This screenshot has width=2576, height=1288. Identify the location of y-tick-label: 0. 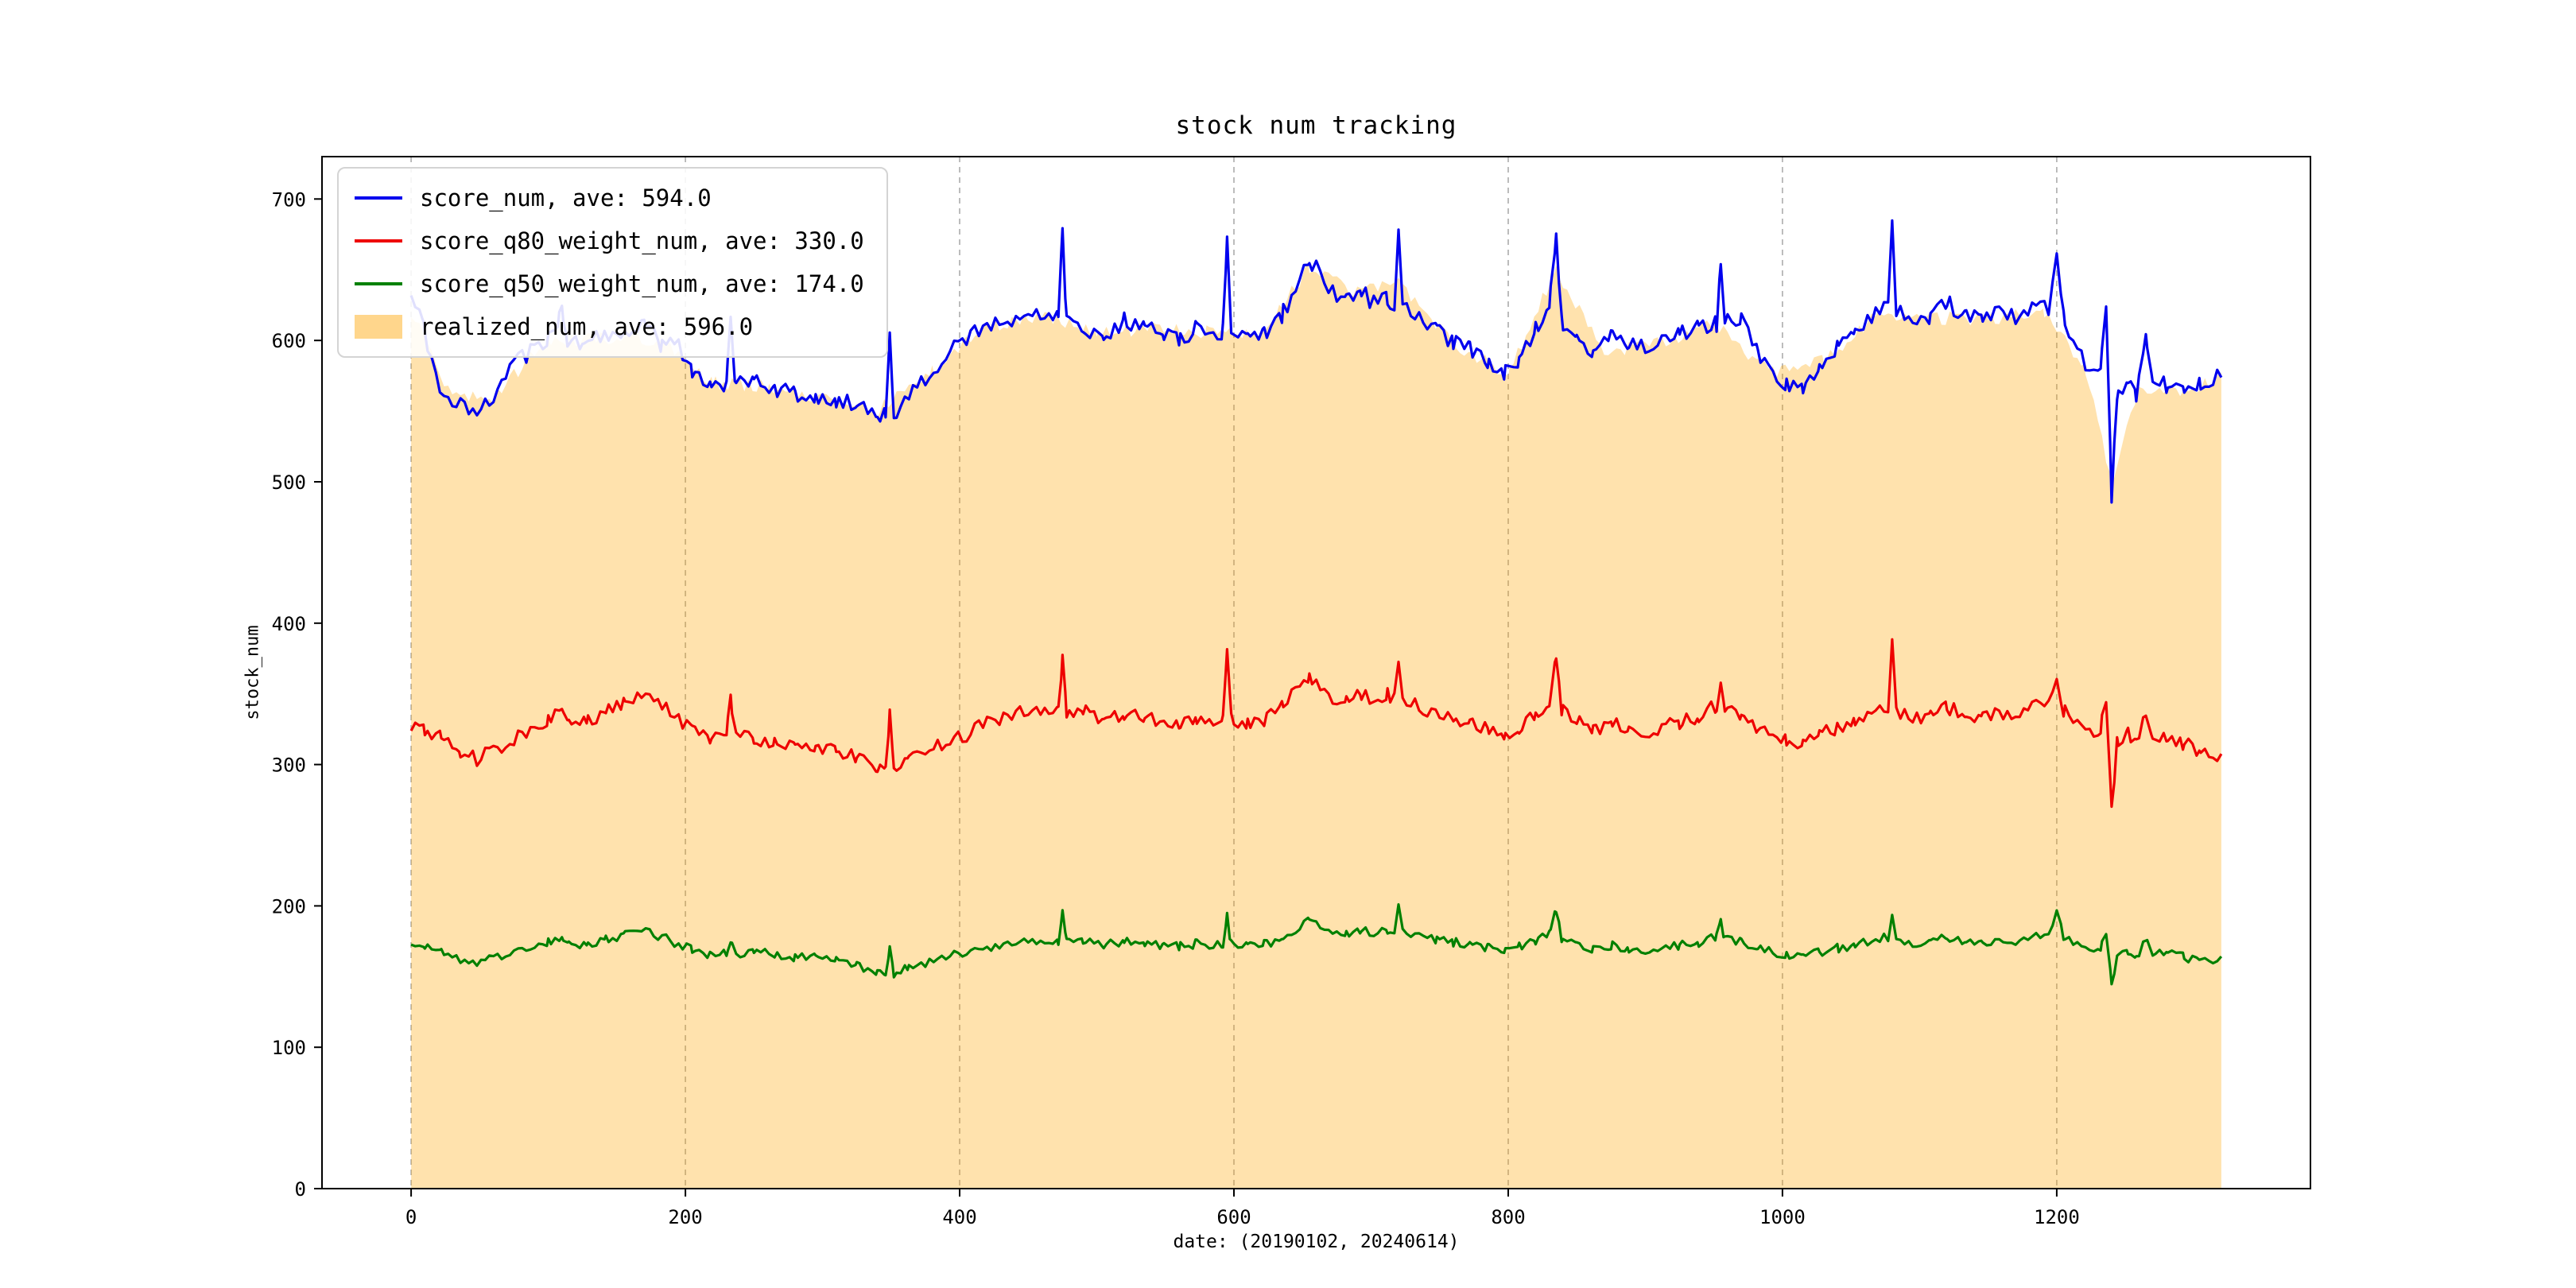
(301, 1189).